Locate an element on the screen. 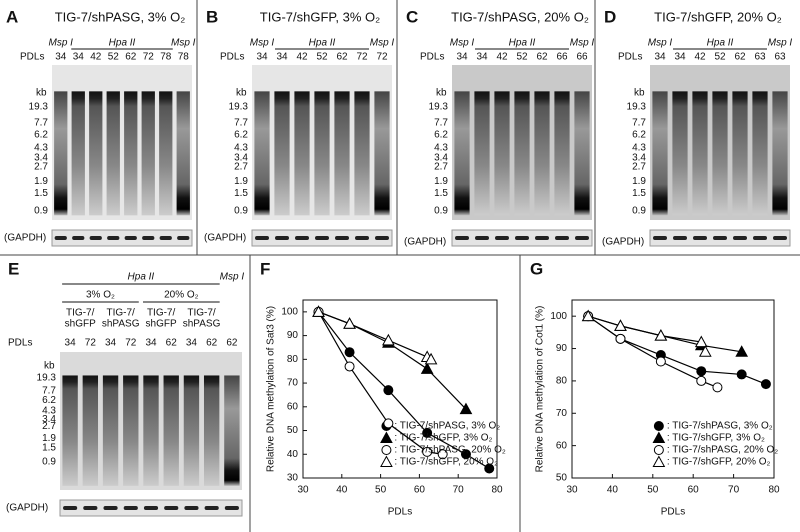 The image size is (800, 532). size-marker: 19.3 is located at coordinates (47, 378).